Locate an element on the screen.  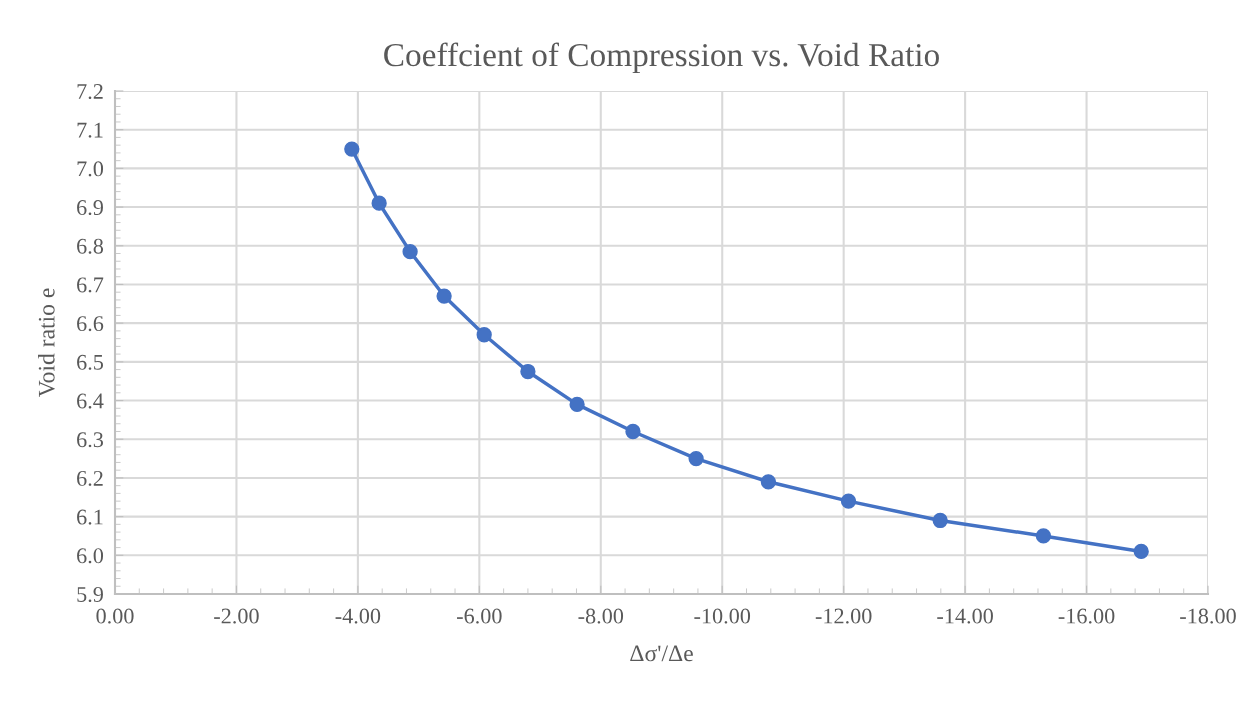
x-tick-label: 0.00 is located at coordinates (115, 616).